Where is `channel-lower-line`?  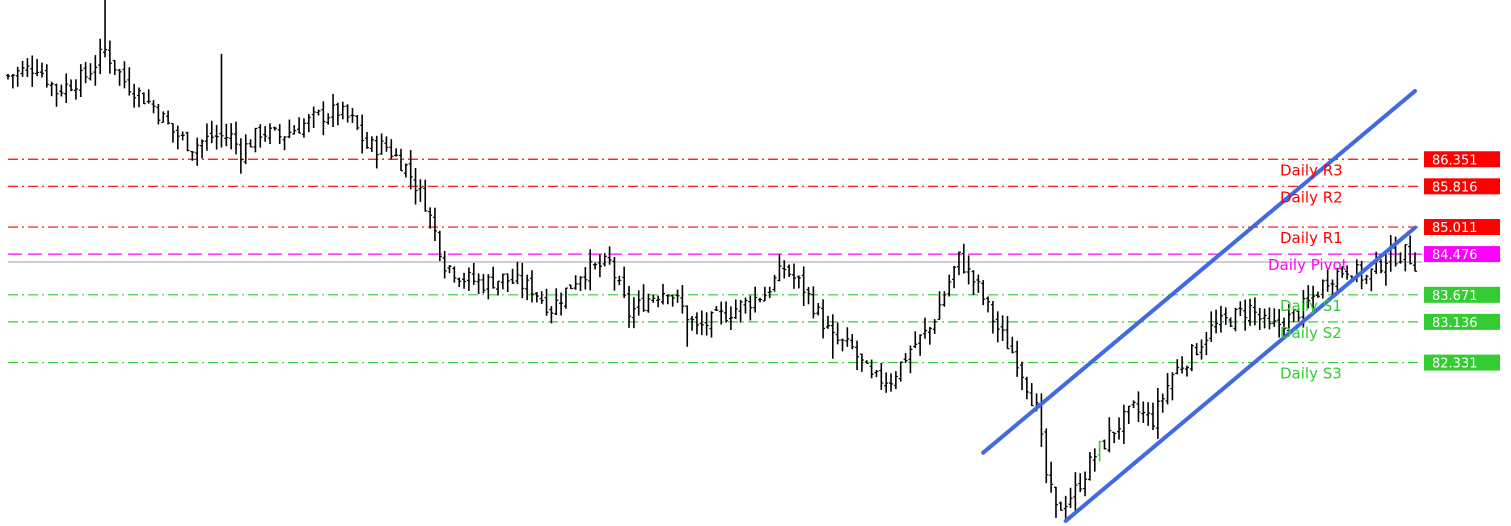
channel-lower-line is located at coordinates (1240, 374).